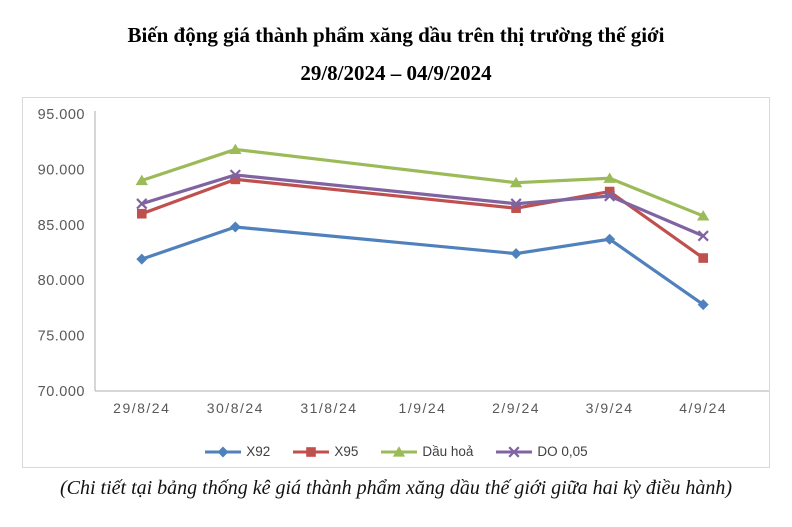  Describe the element at coordinates (328, 408) in the screenshot. I see `x-axis-label-31-8-24: 31/8/24` at that location.